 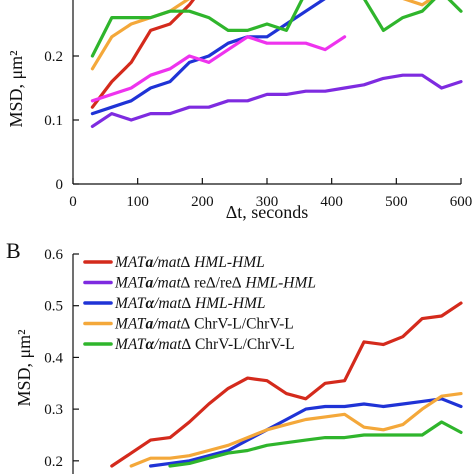 I want to click on panel-a-x-tick-label: 100, so click(x=137, y=202).